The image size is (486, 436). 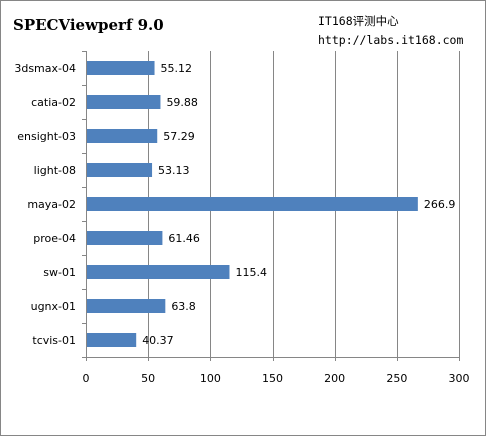 I want to click on value-label: 40.37, so click(x=158, y=340).